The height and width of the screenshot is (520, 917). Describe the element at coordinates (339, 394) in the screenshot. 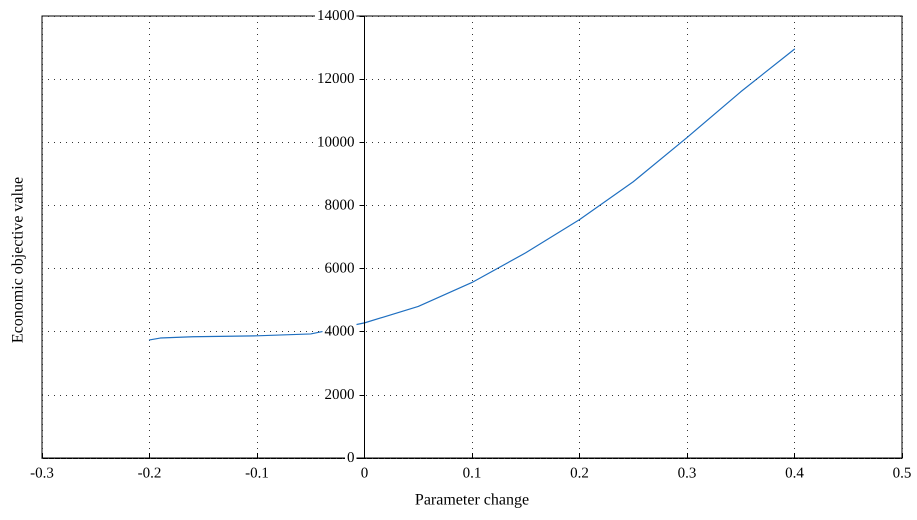

I see `y-tick-label: 2000` at that location.